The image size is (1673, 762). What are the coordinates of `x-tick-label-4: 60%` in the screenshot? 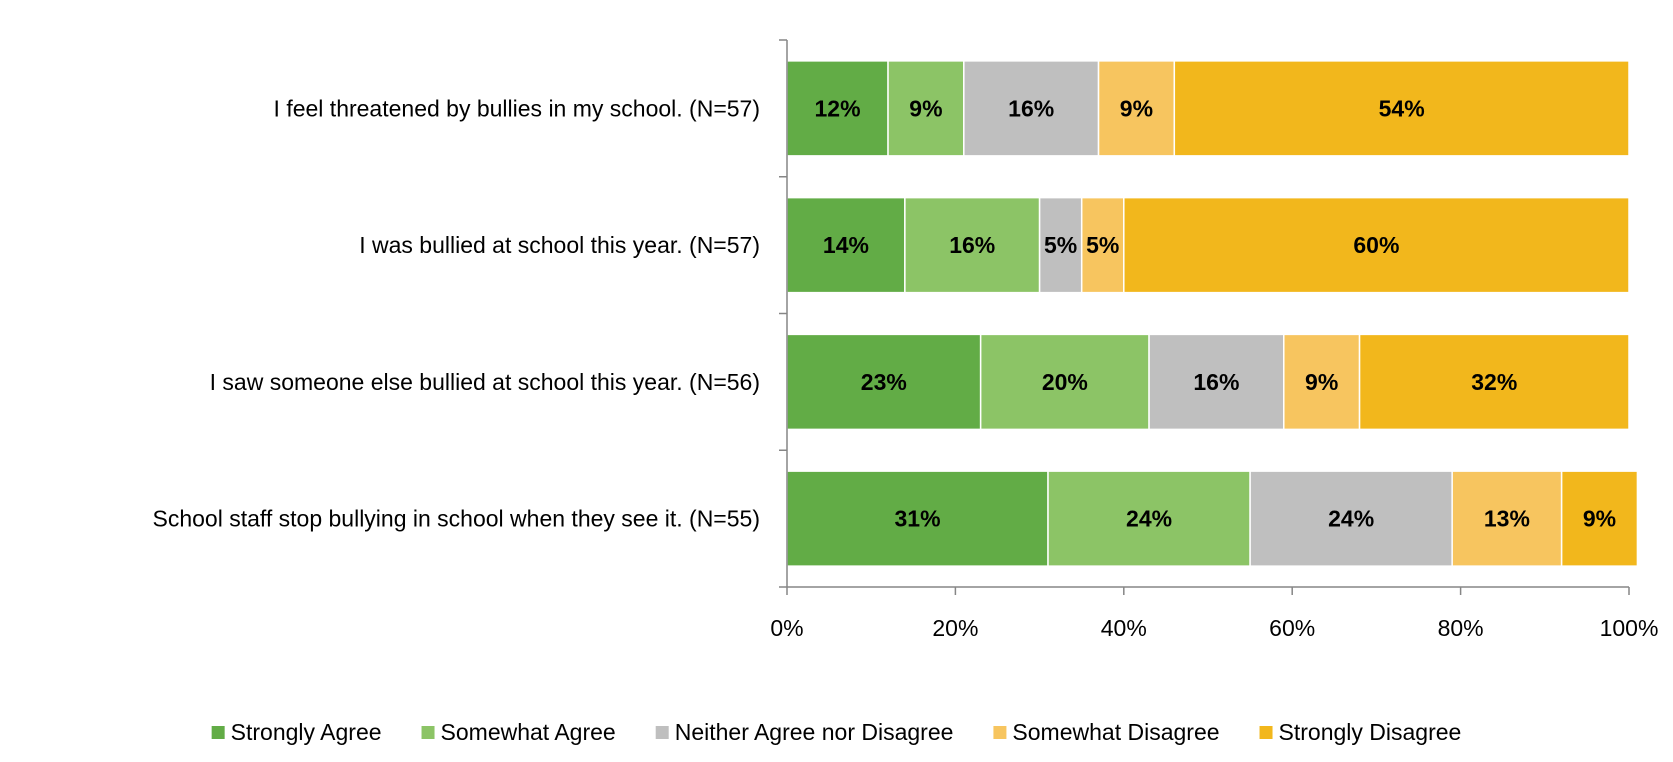 It's located at (1292, 628).